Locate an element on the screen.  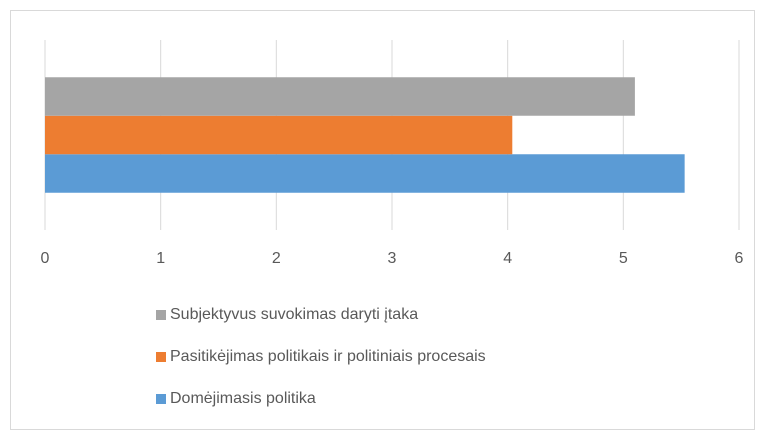
x-tick-label: 2 is located at coordinates (276, 258).